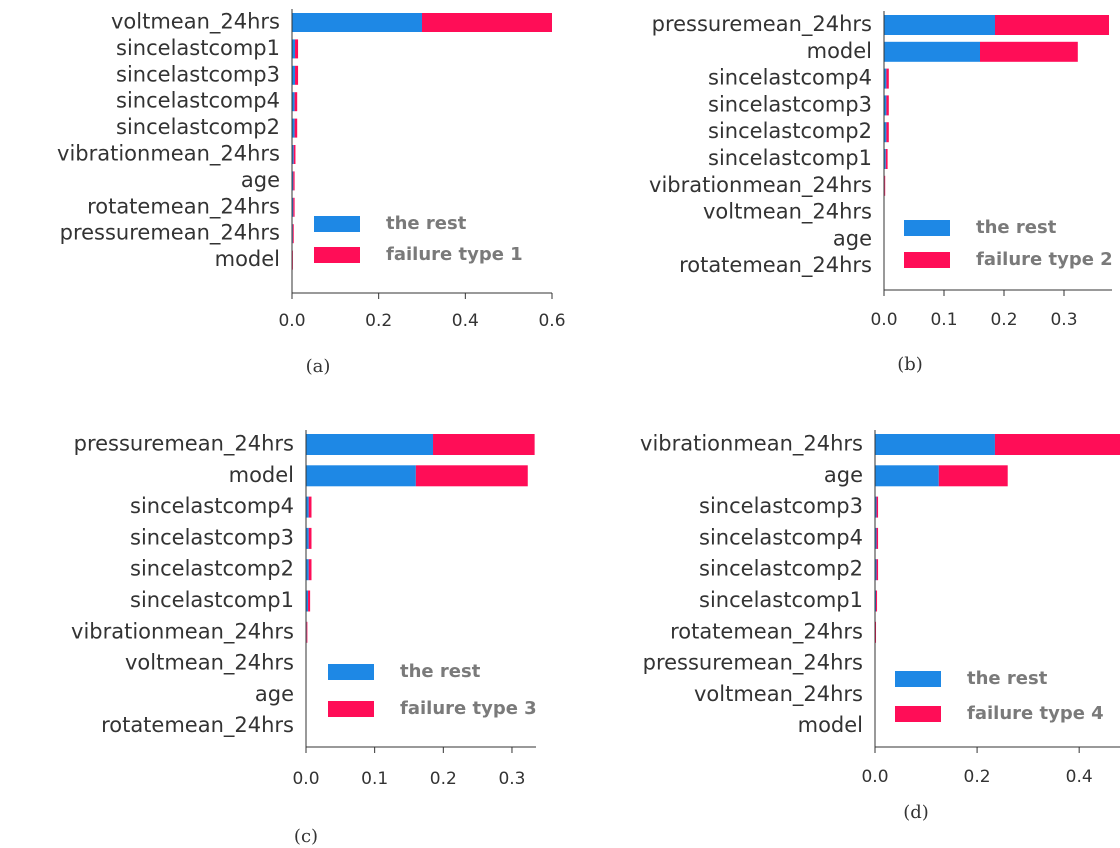  Describe the element at coordinates (910, 364) in the screenshot. I see `panel-caption: (b)` at that location.